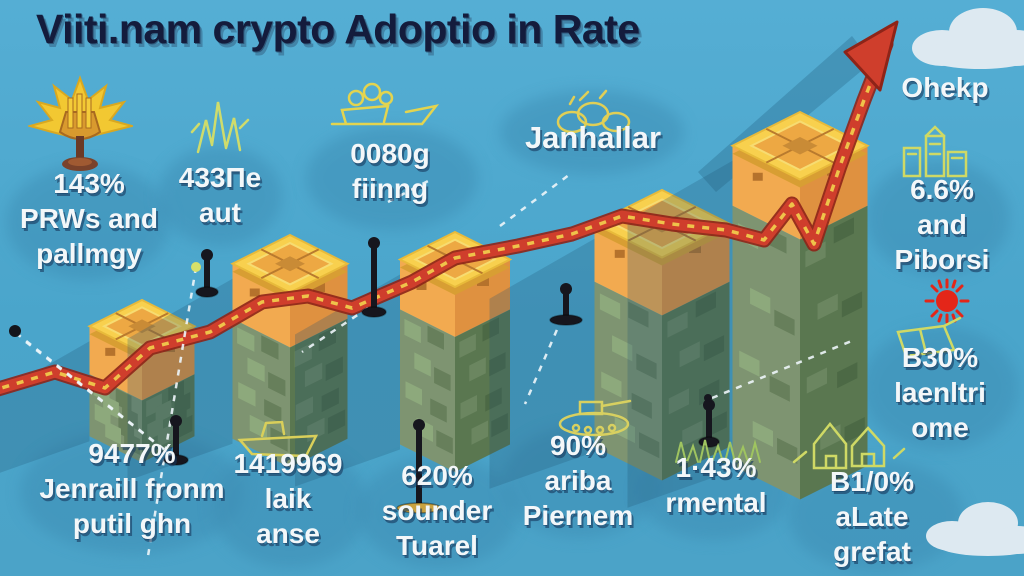 The width and height of the screenshot is (1024, 576). I want to click on crystal-sketch-icon, so click(218, 127).